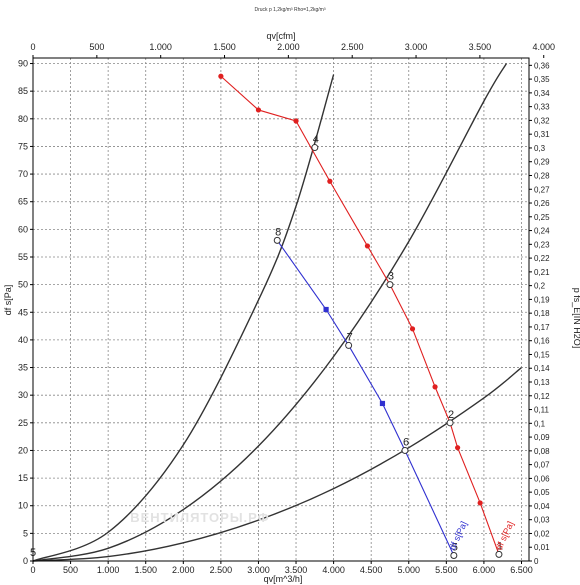 The height and width of the screenshot is (585, 580). What do you see at coordinates (542, 217) in the screenshot?
I see `y-right-tick-label: 0,25` at bounding box center [542, 217].